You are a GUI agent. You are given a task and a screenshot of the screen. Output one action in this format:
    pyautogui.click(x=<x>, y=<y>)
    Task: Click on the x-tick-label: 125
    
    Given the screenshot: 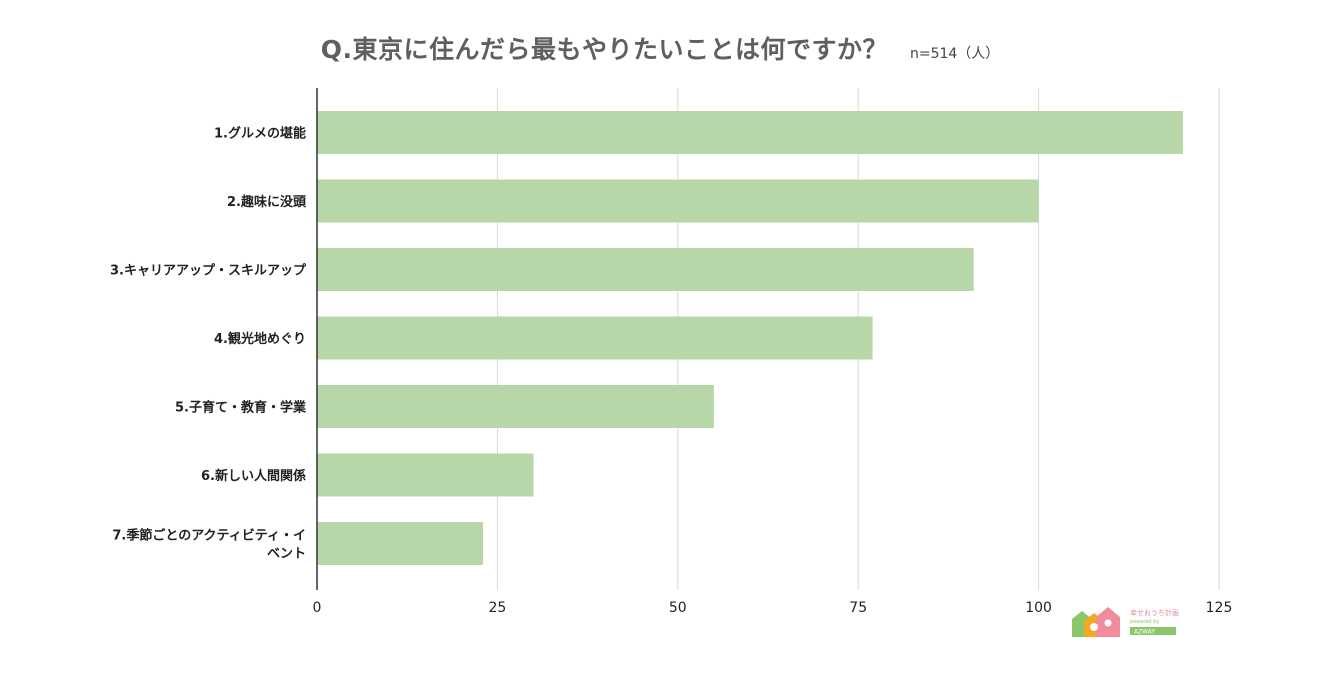 What is the action you would take?
    pyautogui.click(x=1219, y=608)
    